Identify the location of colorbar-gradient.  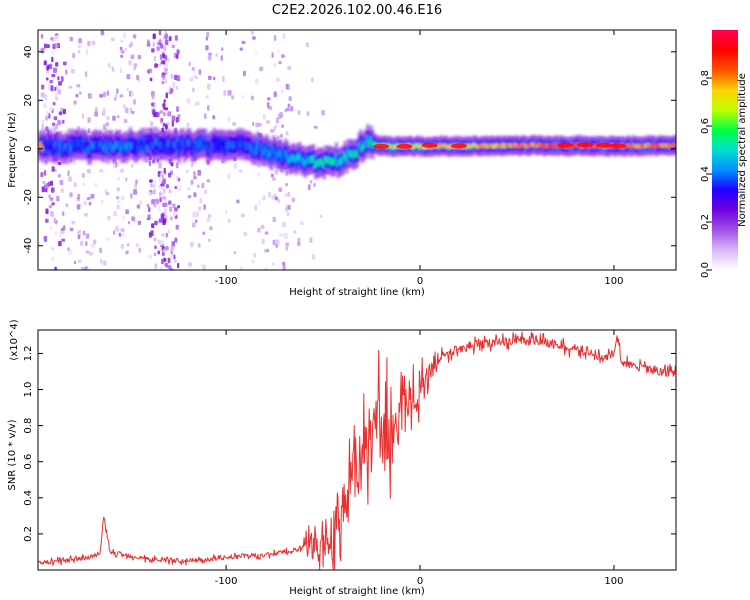
(725, 150).